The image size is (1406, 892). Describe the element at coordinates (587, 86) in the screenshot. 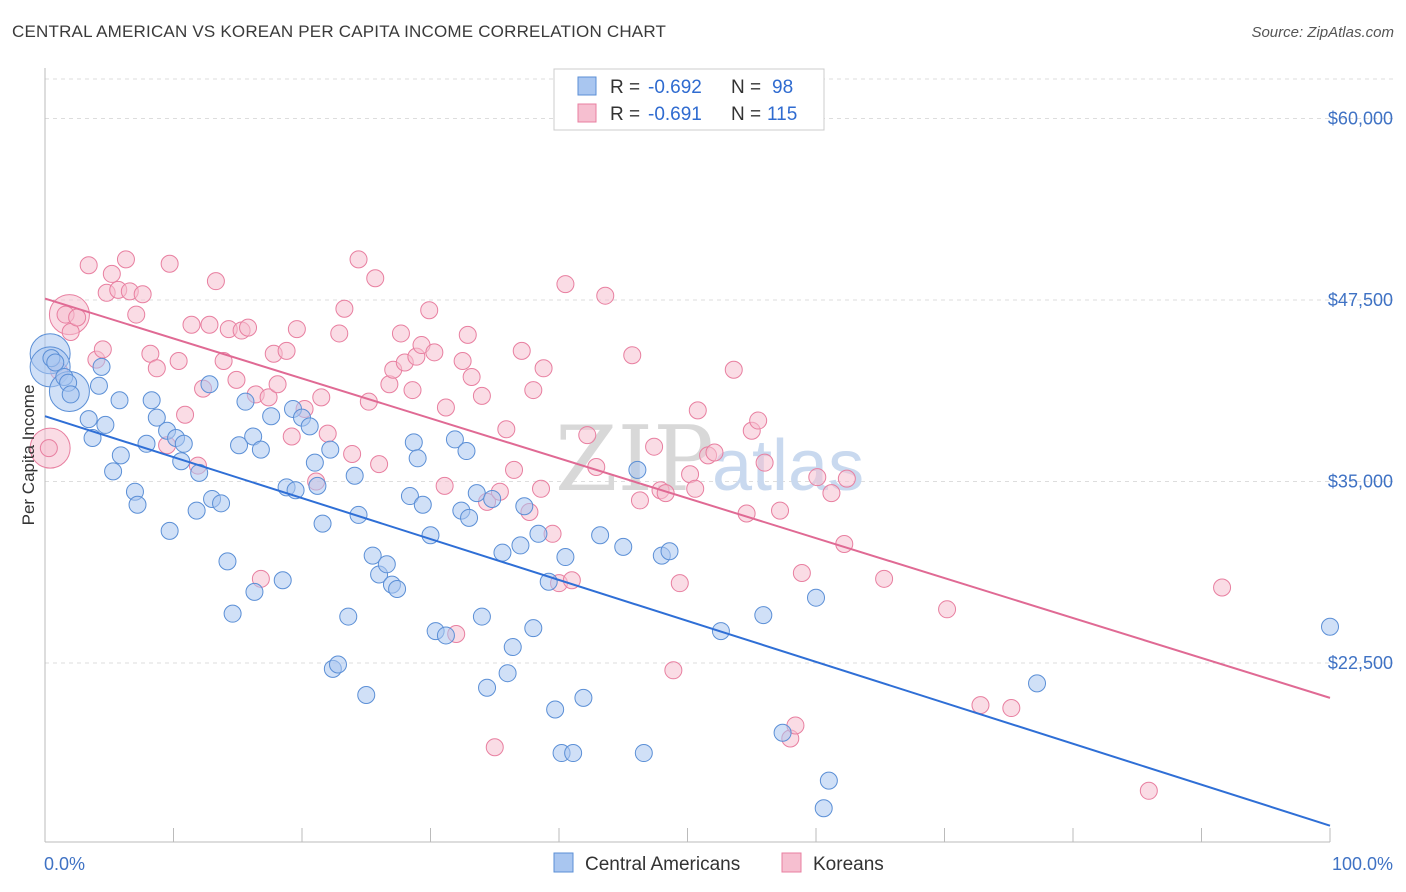

I see `legend-swatch-blue` at that location.